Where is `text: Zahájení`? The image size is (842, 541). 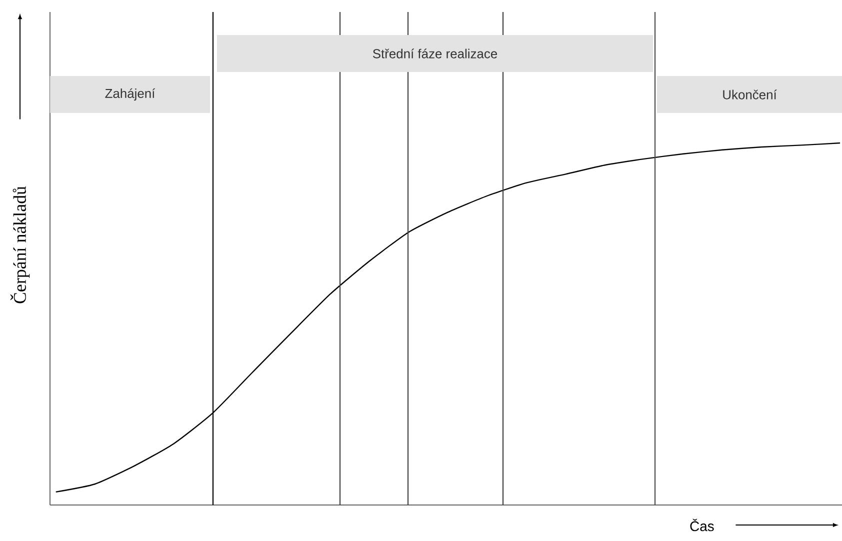
text: Zahájení is located at coordinates (130, 94).